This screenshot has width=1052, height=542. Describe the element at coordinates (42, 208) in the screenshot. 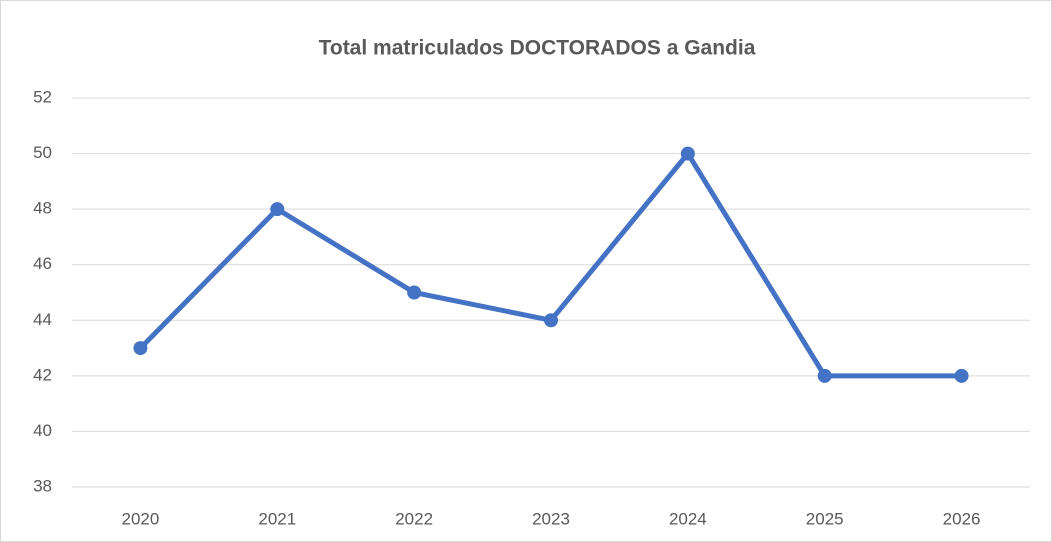

I see `y-tick-label: 48` at that location.